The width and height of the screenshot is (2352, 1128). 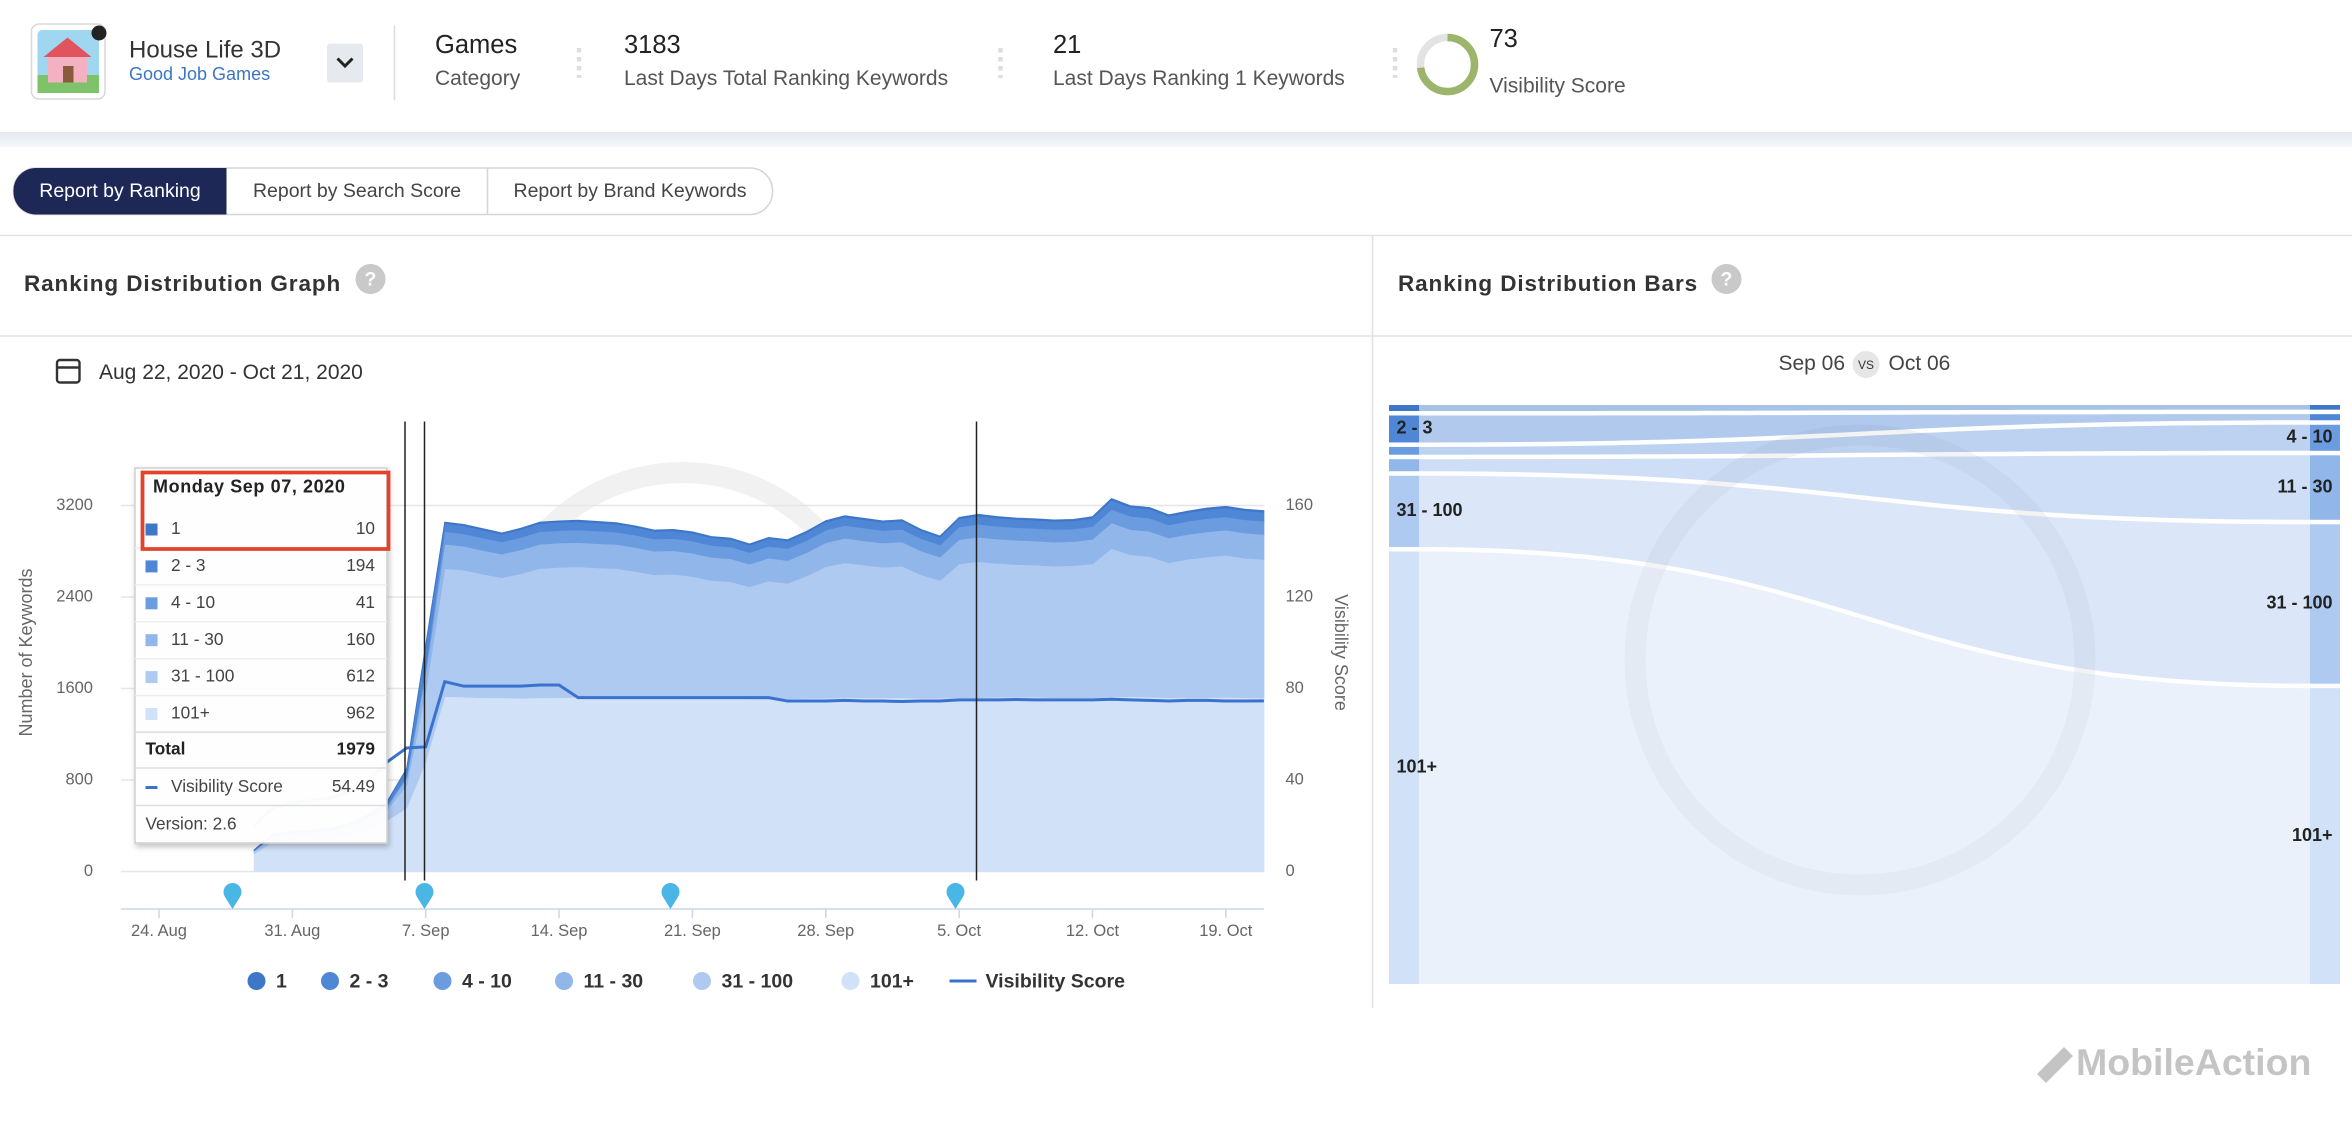 I want to click on x-tick-label: 31. Aug, so click(x=292, y=931).